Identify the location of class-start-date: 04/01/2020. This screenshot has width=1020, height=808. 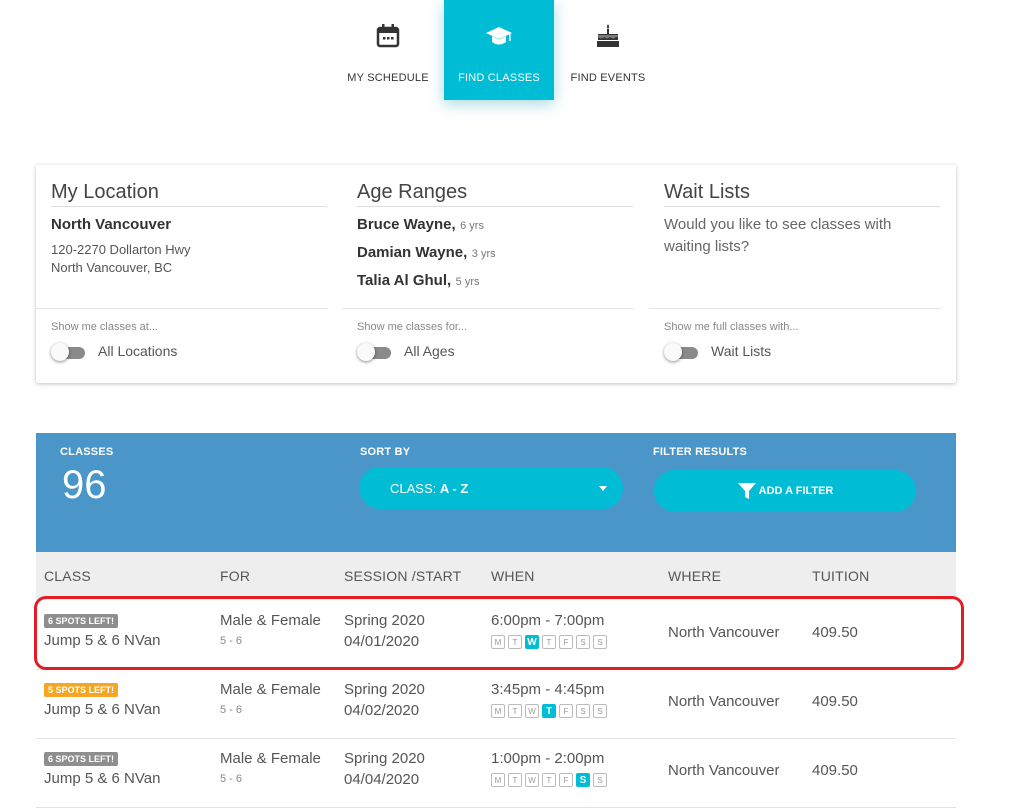
(382, 641).